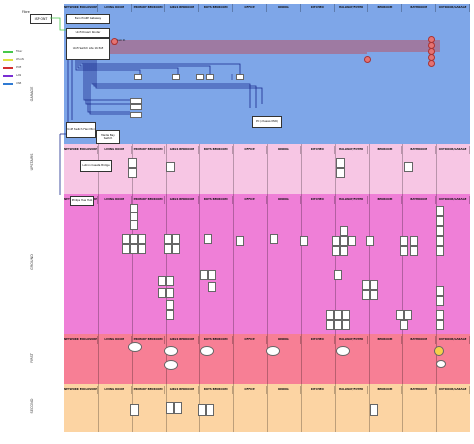 This screenshot has height=444, width=474. What do you see at coordinates (108, 137) in the screenshot?
I see `doorbell-box: Media Bay Switch` at bounding box center [108, 137].